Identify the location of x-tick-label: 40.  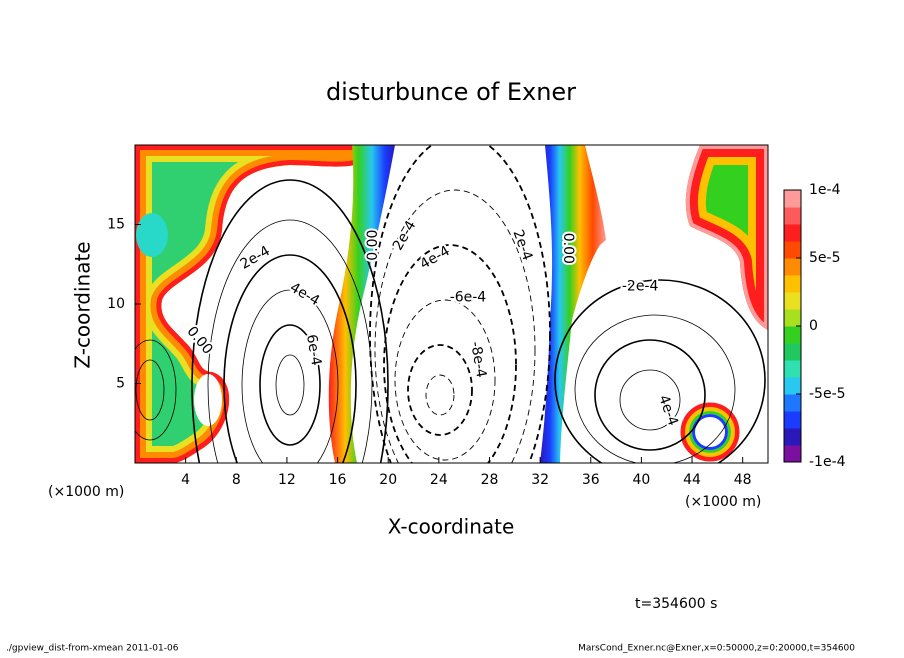
(641, 480).